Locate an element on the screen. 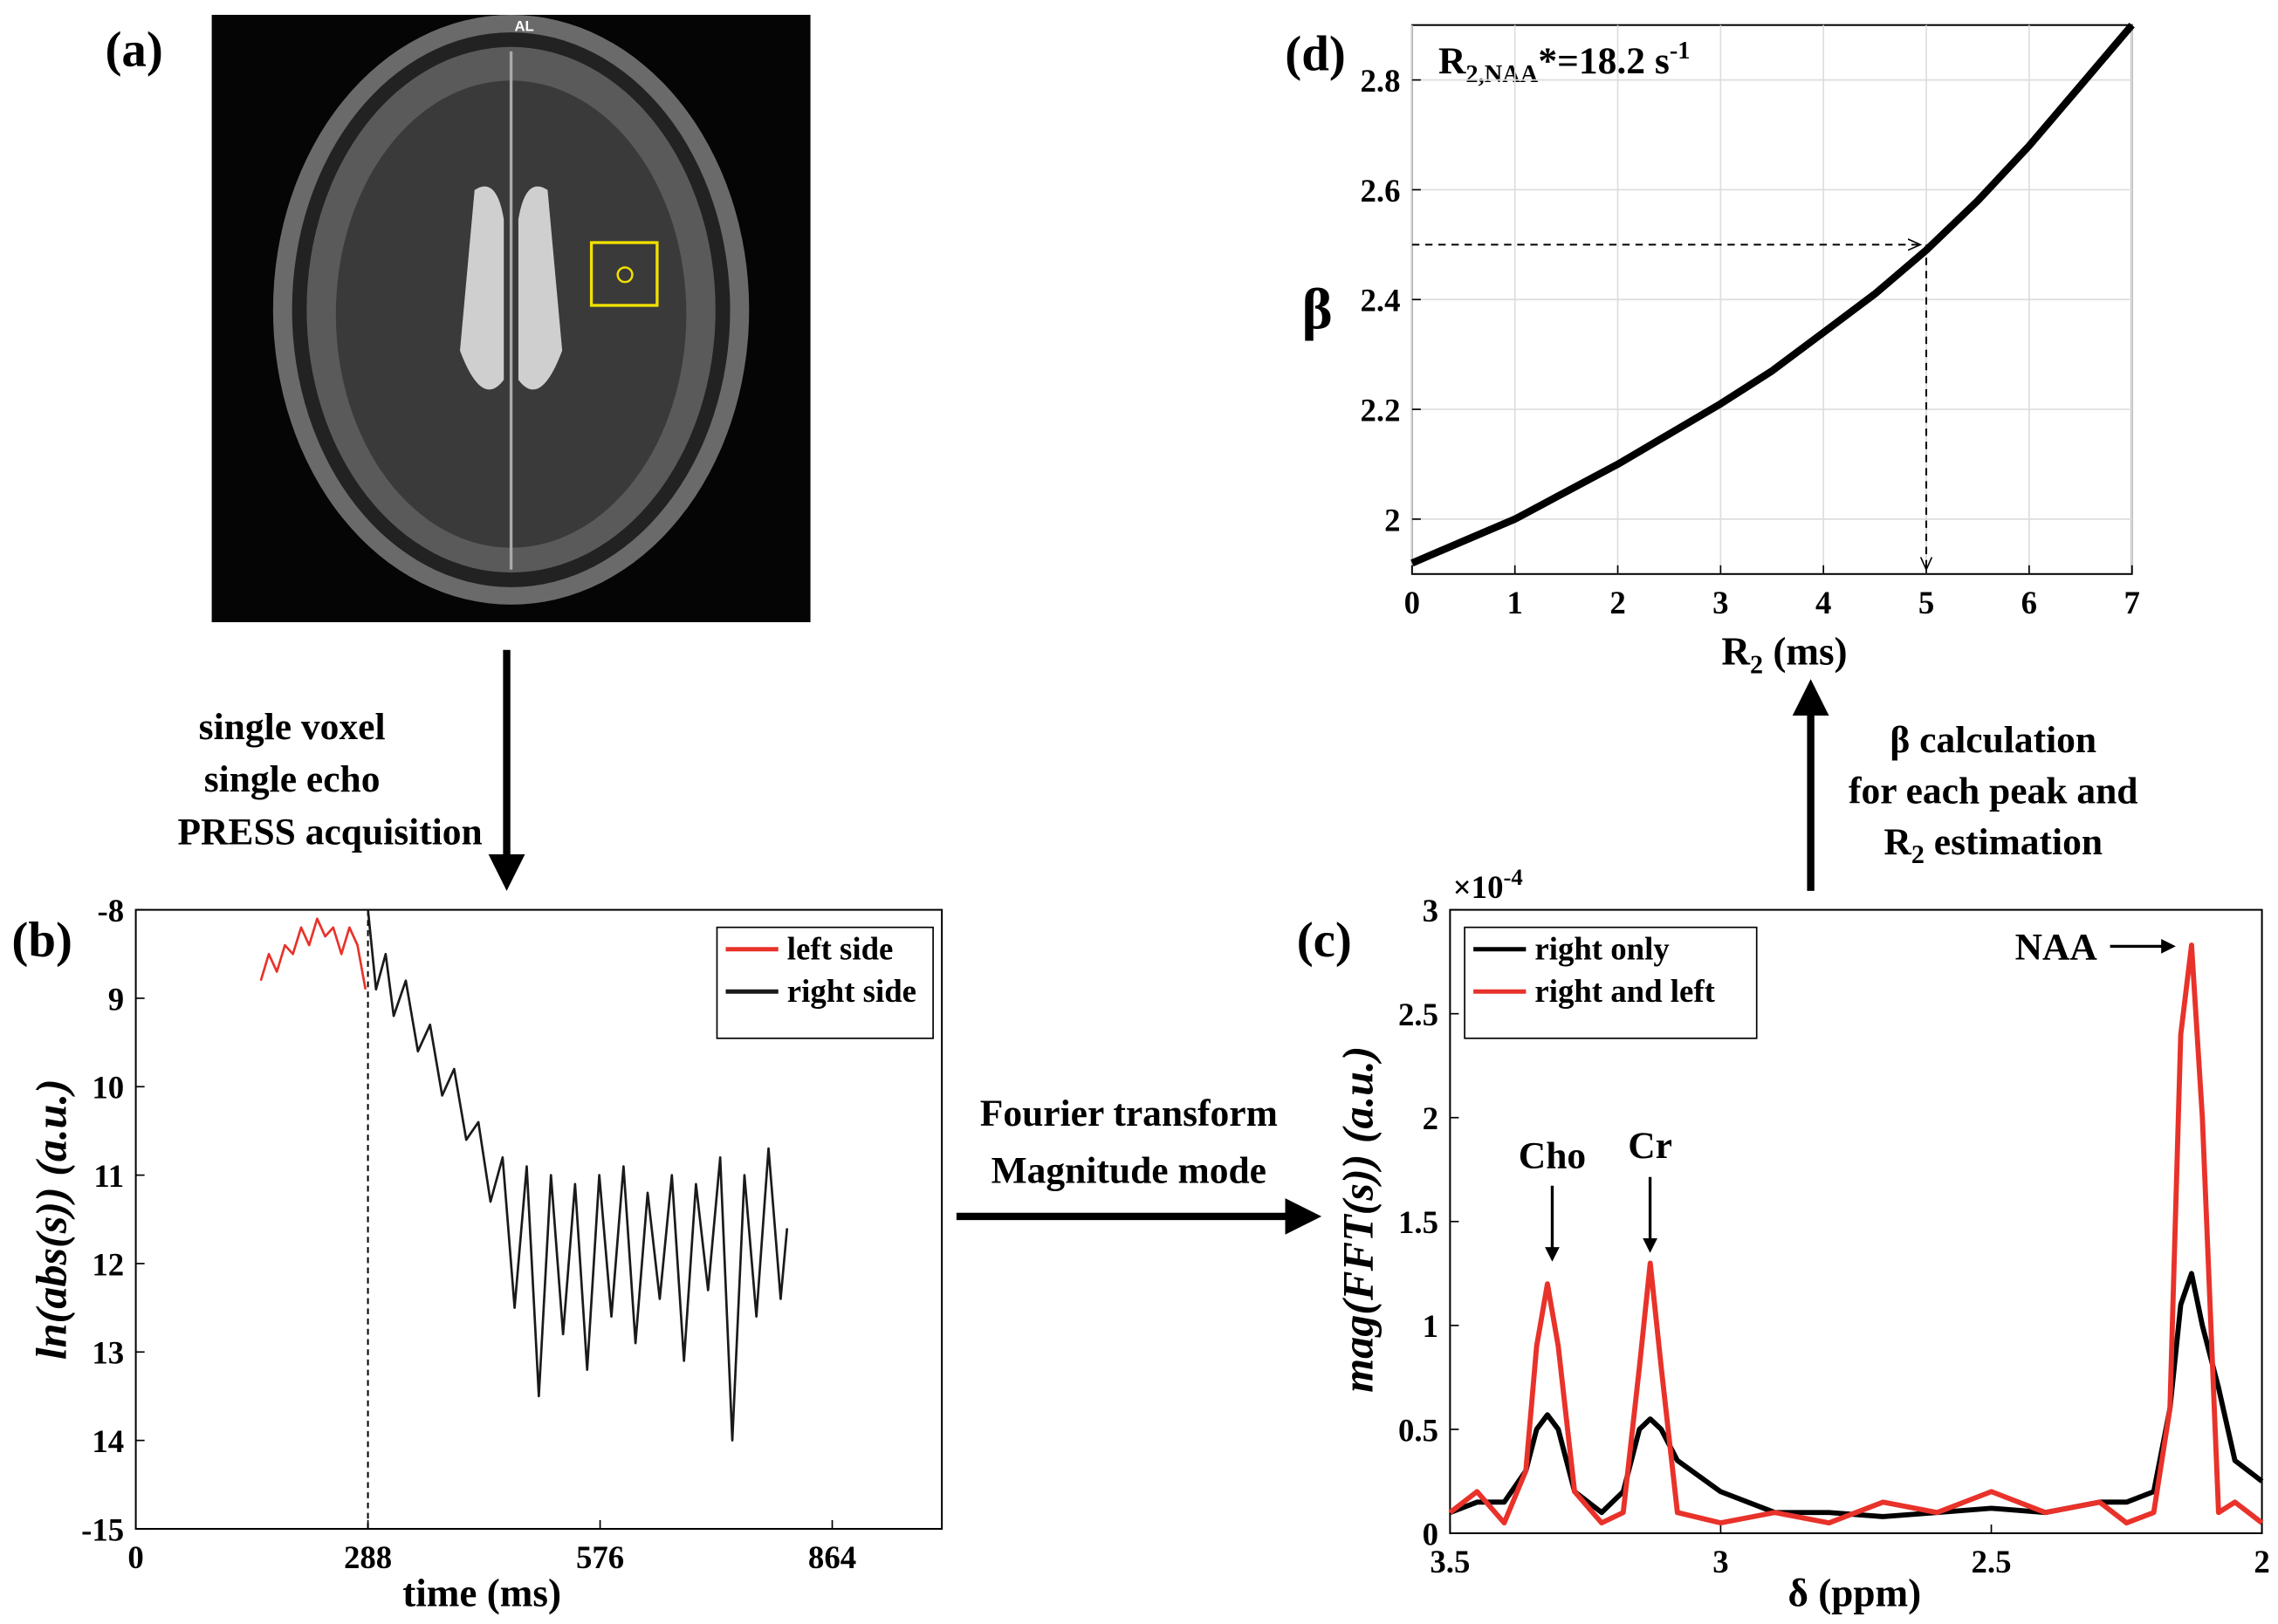  peak-label: Cho is located at coordinates (1552, 1156).